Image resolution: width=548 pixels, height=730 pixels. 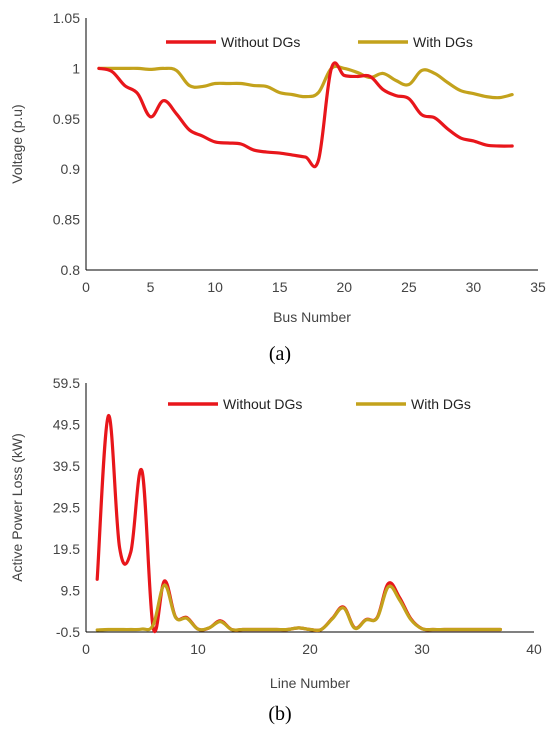 What do you see at coordinates (76, 68) in the screenshot?
I see `y-tick-label: 1` at bounding box center [76, 68].